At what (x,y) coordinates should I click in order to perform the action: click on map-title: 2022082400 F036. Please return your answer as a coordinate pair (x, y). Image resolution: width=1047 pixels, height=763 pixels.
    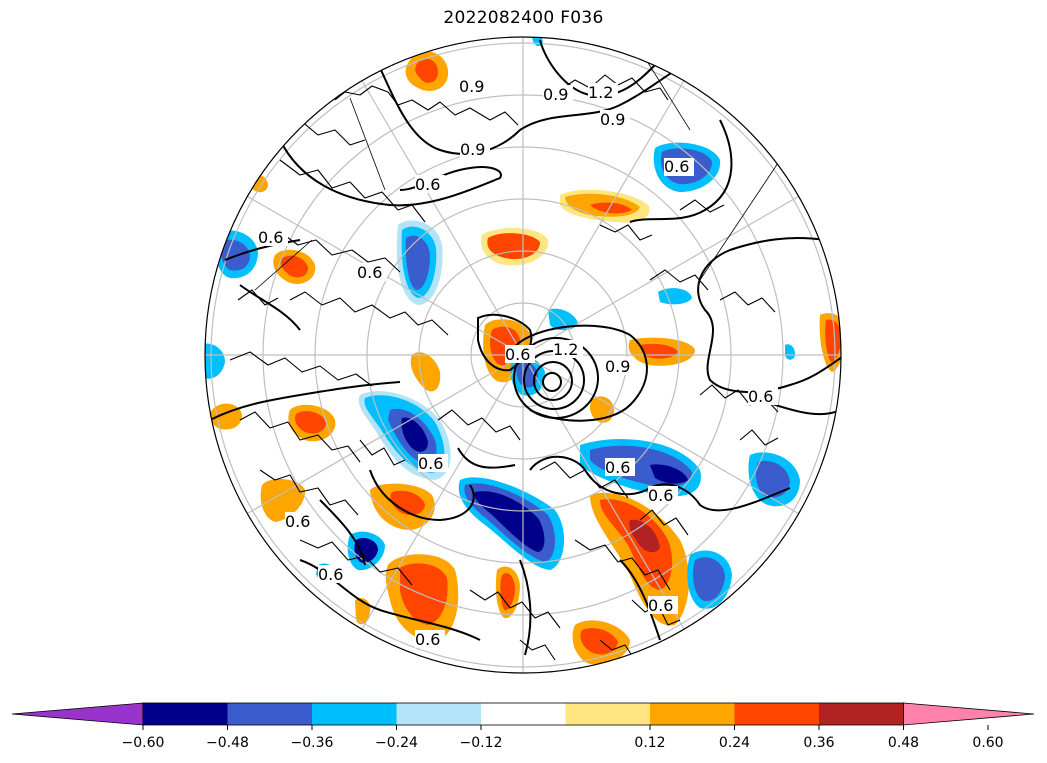
    Looking at the image, I should click on (523, 18).